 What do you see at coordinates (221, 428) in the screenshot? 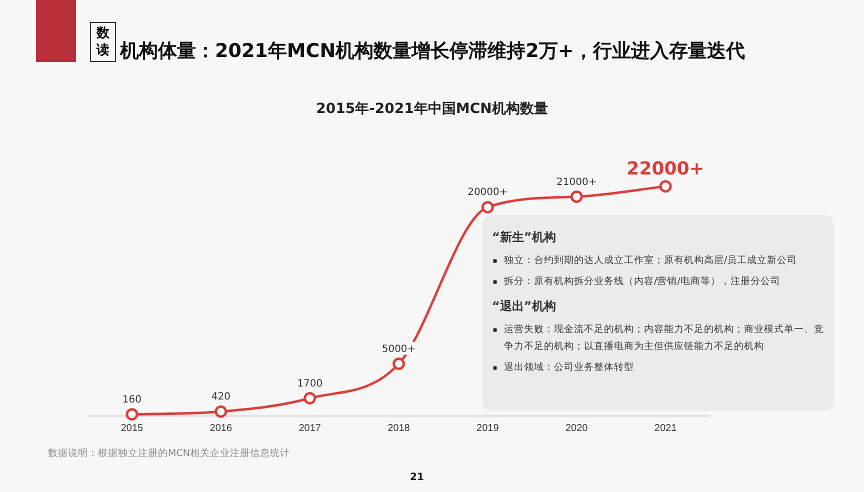
I see `x-tick-label: 2016` at bounding box center [221, 428].